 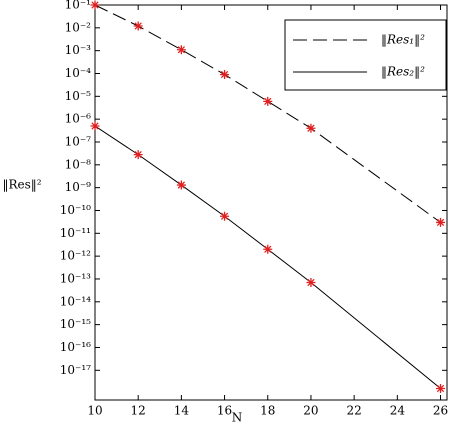 What do you see at coordinates (78, 187) in the screenshot?
I see `y-tick-label: 10⁻⁹` at bounding box center [78, 187].